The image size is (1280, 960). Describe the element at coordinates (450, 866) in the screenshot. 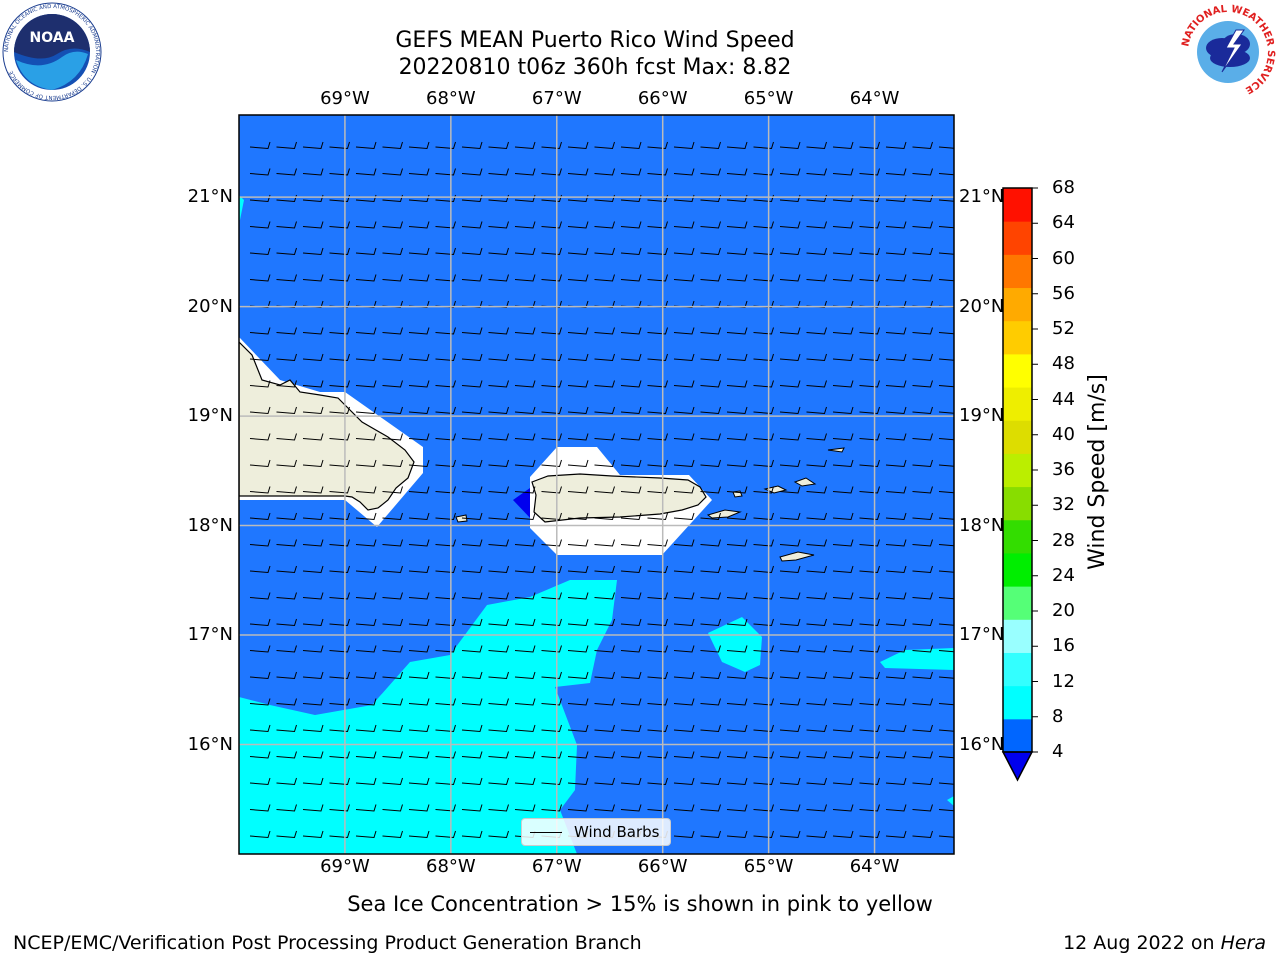

I see `longitude-label: 68°W` at that location.